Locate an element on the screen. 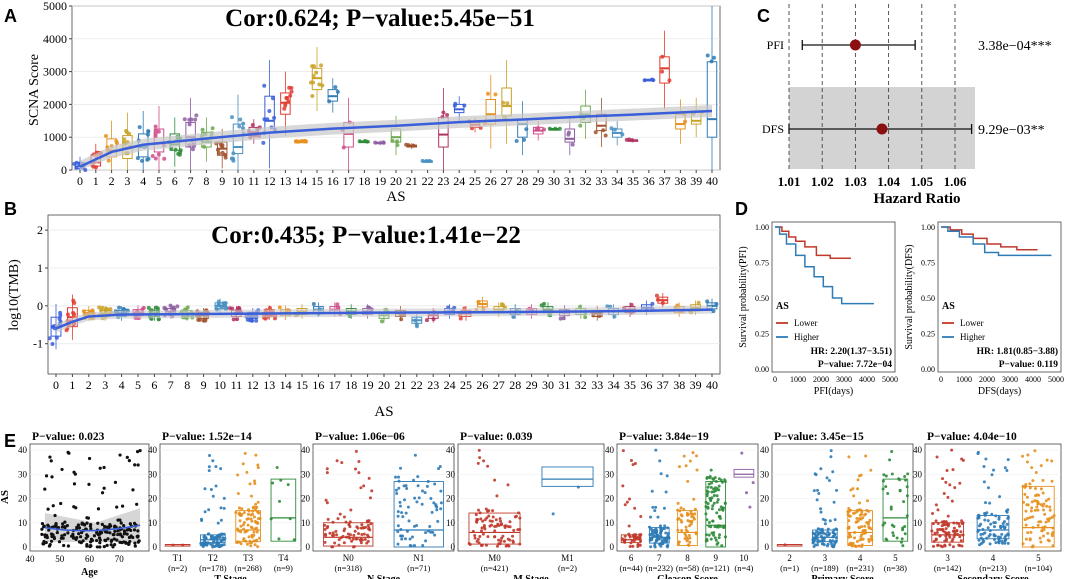 The height and width of the screenshot is (579, 1065). panel-b-xtick-label: 35 is located at coordinates (630, 385).